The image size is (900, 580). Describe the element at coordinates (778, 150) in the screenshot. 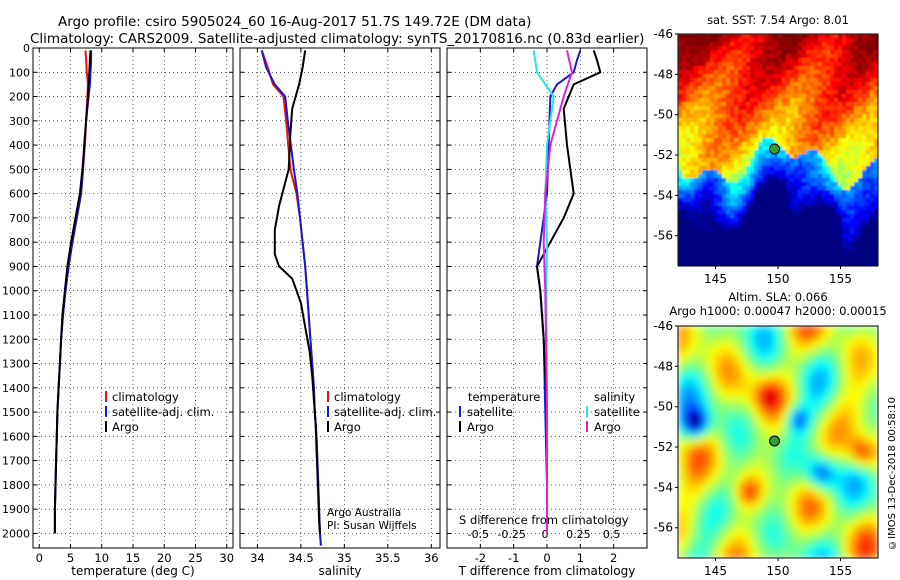

I see `map-field` at that location.